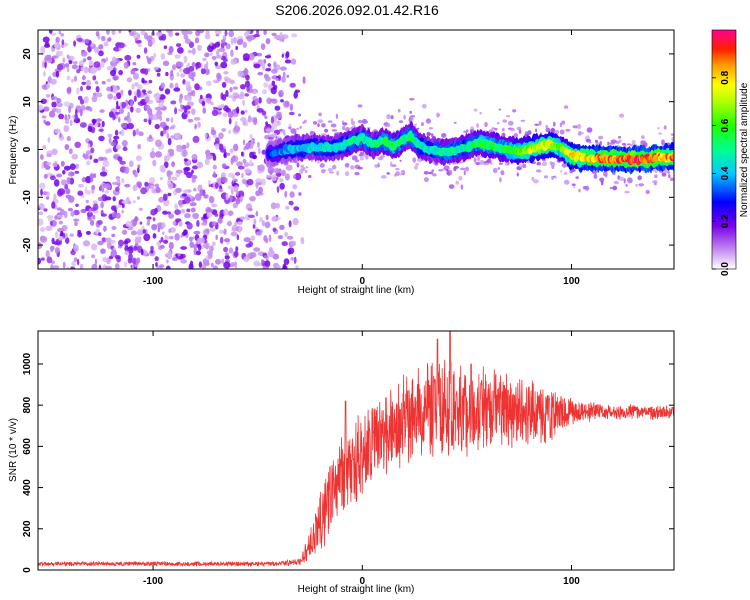 The width and height of the screenshot is (750, 600). What do you see at coordinates (27, 149) in the screenshot?
I see `y-tick-label: 0` at bounding box center [27, 149].